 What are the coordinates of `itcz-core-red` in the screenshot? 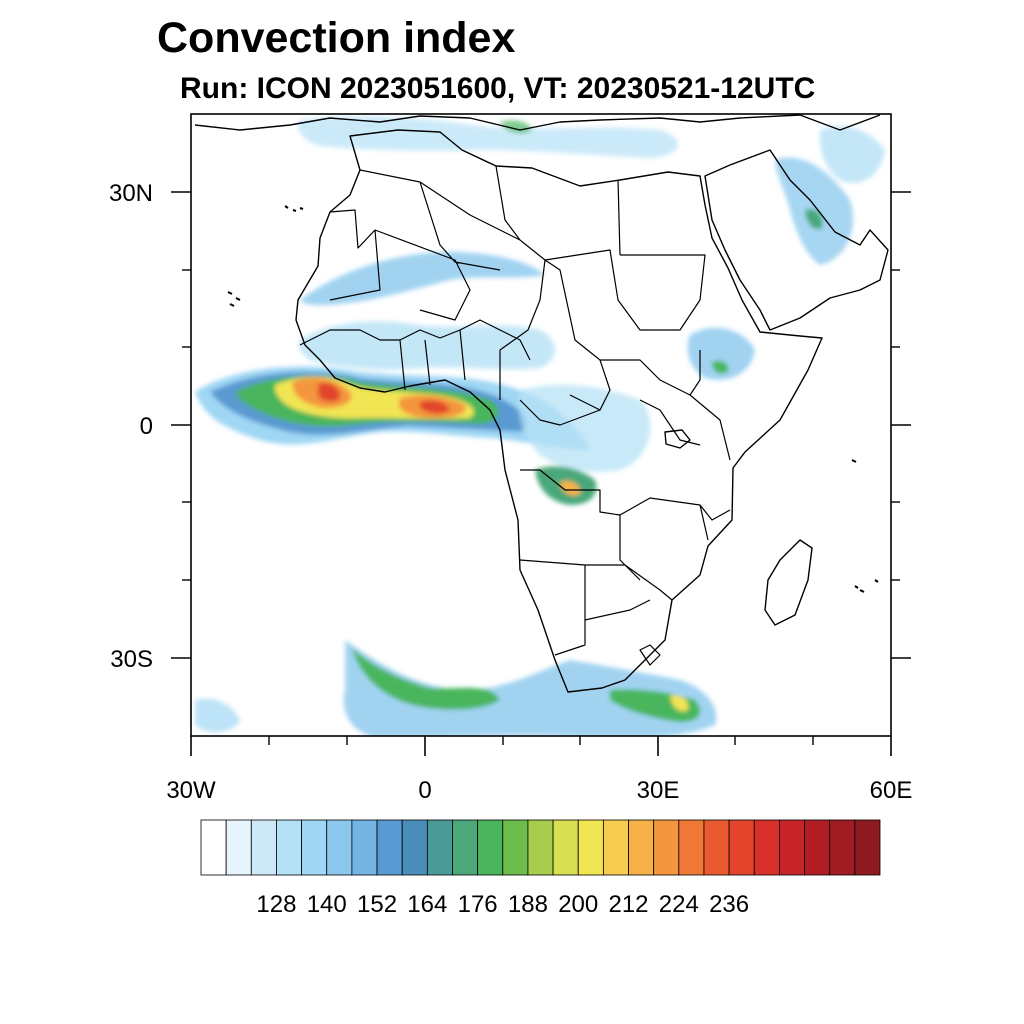 It's located at (384, 398).